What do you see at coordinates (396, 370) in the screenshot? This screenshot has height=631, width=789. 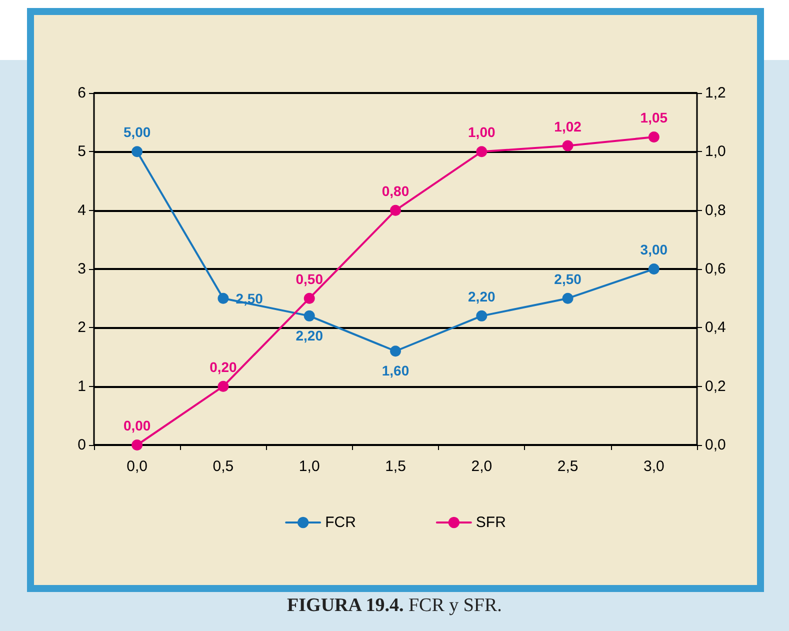 I see `data-label: 1,60` at bounding box center [396, 370].